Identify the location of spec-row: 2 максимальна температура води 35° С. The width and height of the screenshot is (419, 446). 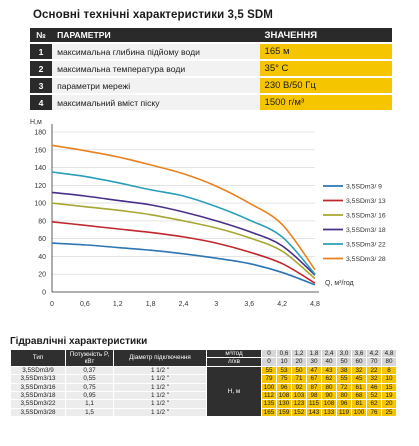
(211, 68).